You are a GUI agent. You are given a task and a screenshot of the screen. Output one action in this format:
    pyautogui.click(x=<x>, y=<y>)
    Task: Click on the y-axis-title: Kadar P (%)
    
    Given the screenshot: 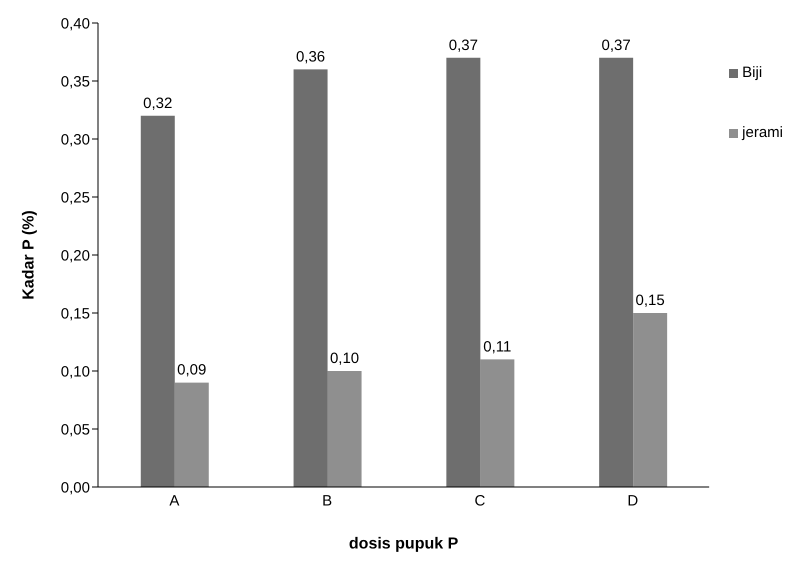 What is the action you would take?
    pyautogui.click(x=29, y=255)
    